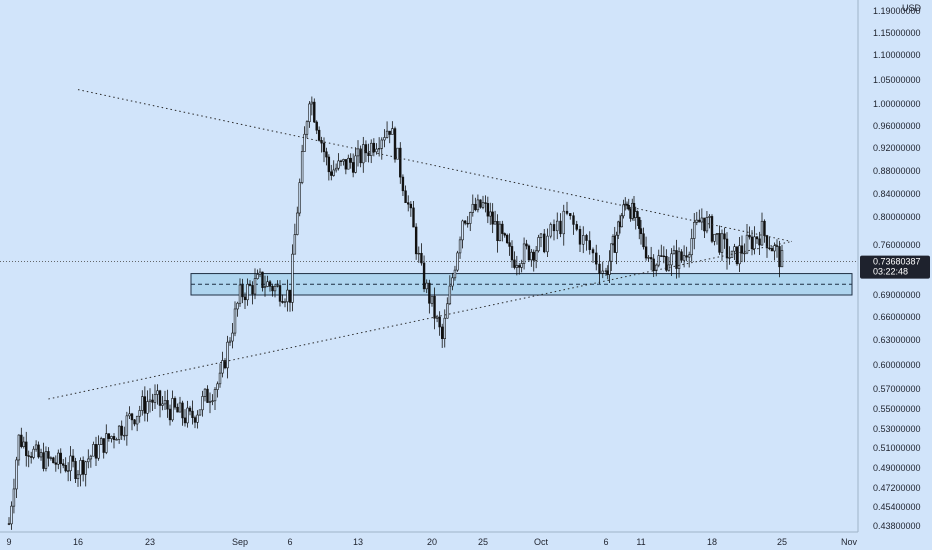 This screenshot has height=550, width=932. Describe the element at coordinates (358, 542) in the screenshot. I see `x-tick-label: 13` at that location.